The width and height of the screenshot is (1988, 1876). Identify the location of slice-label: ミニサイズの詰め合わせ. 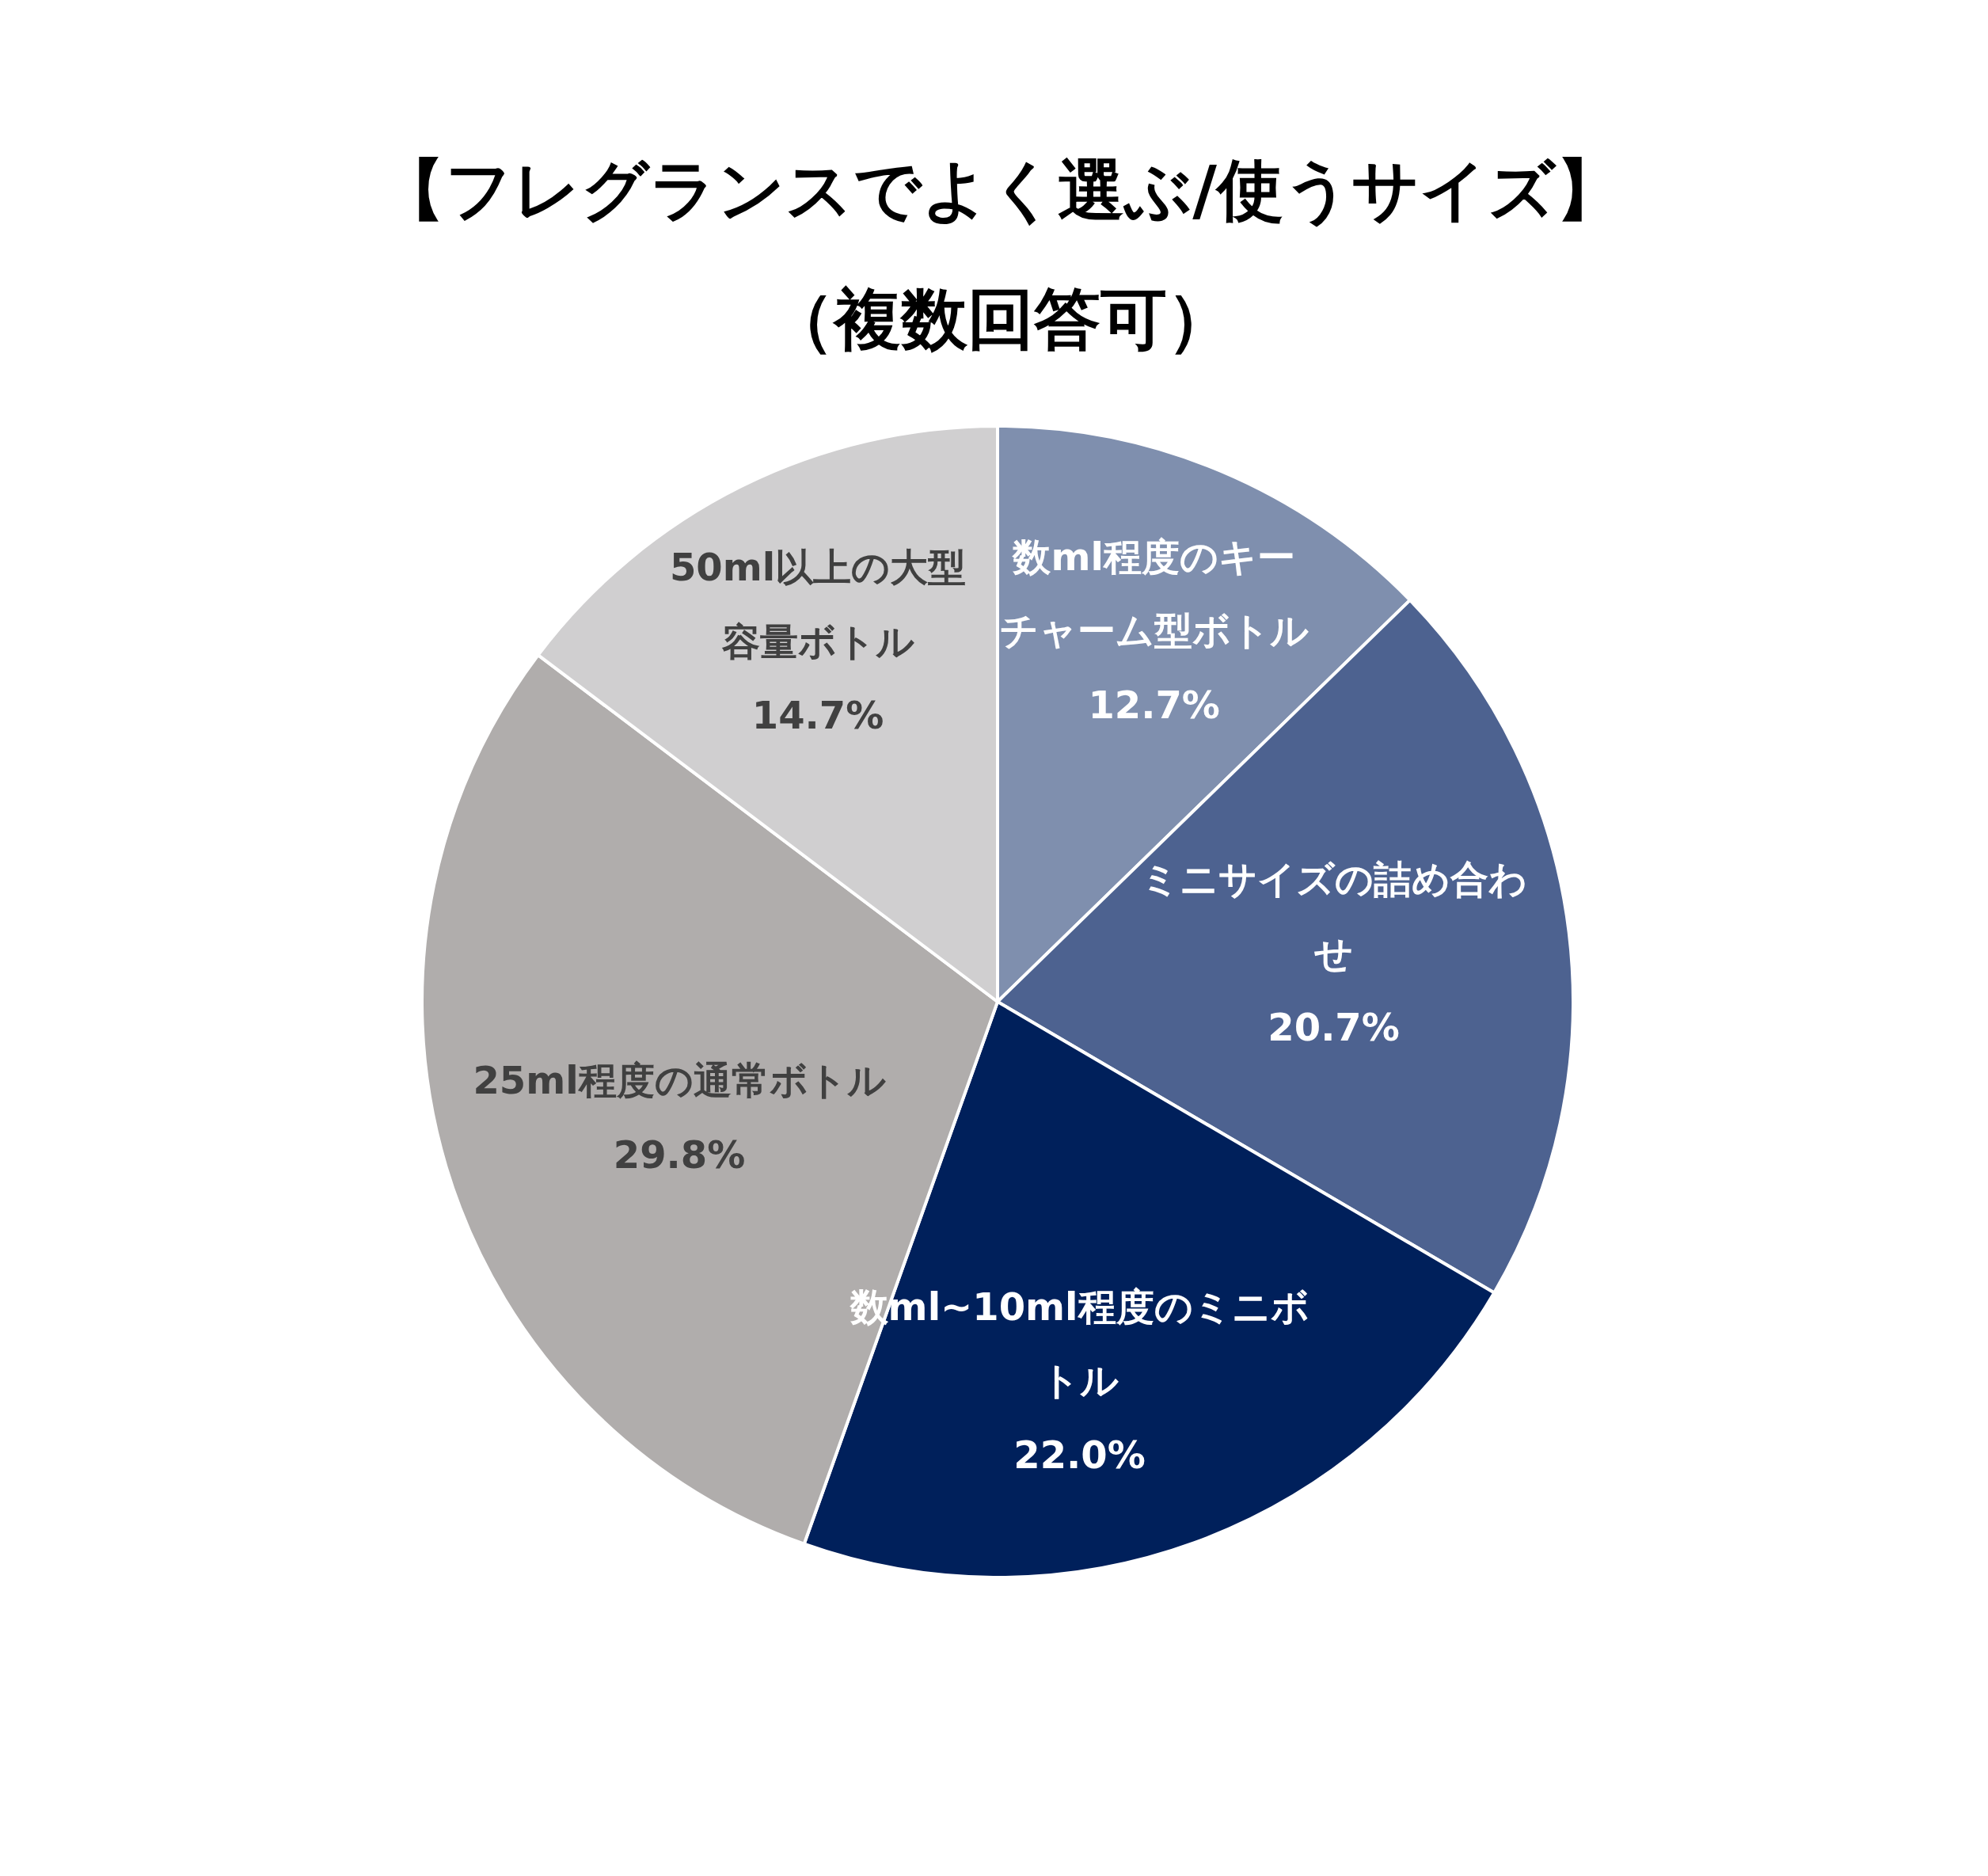
(1333, 916).